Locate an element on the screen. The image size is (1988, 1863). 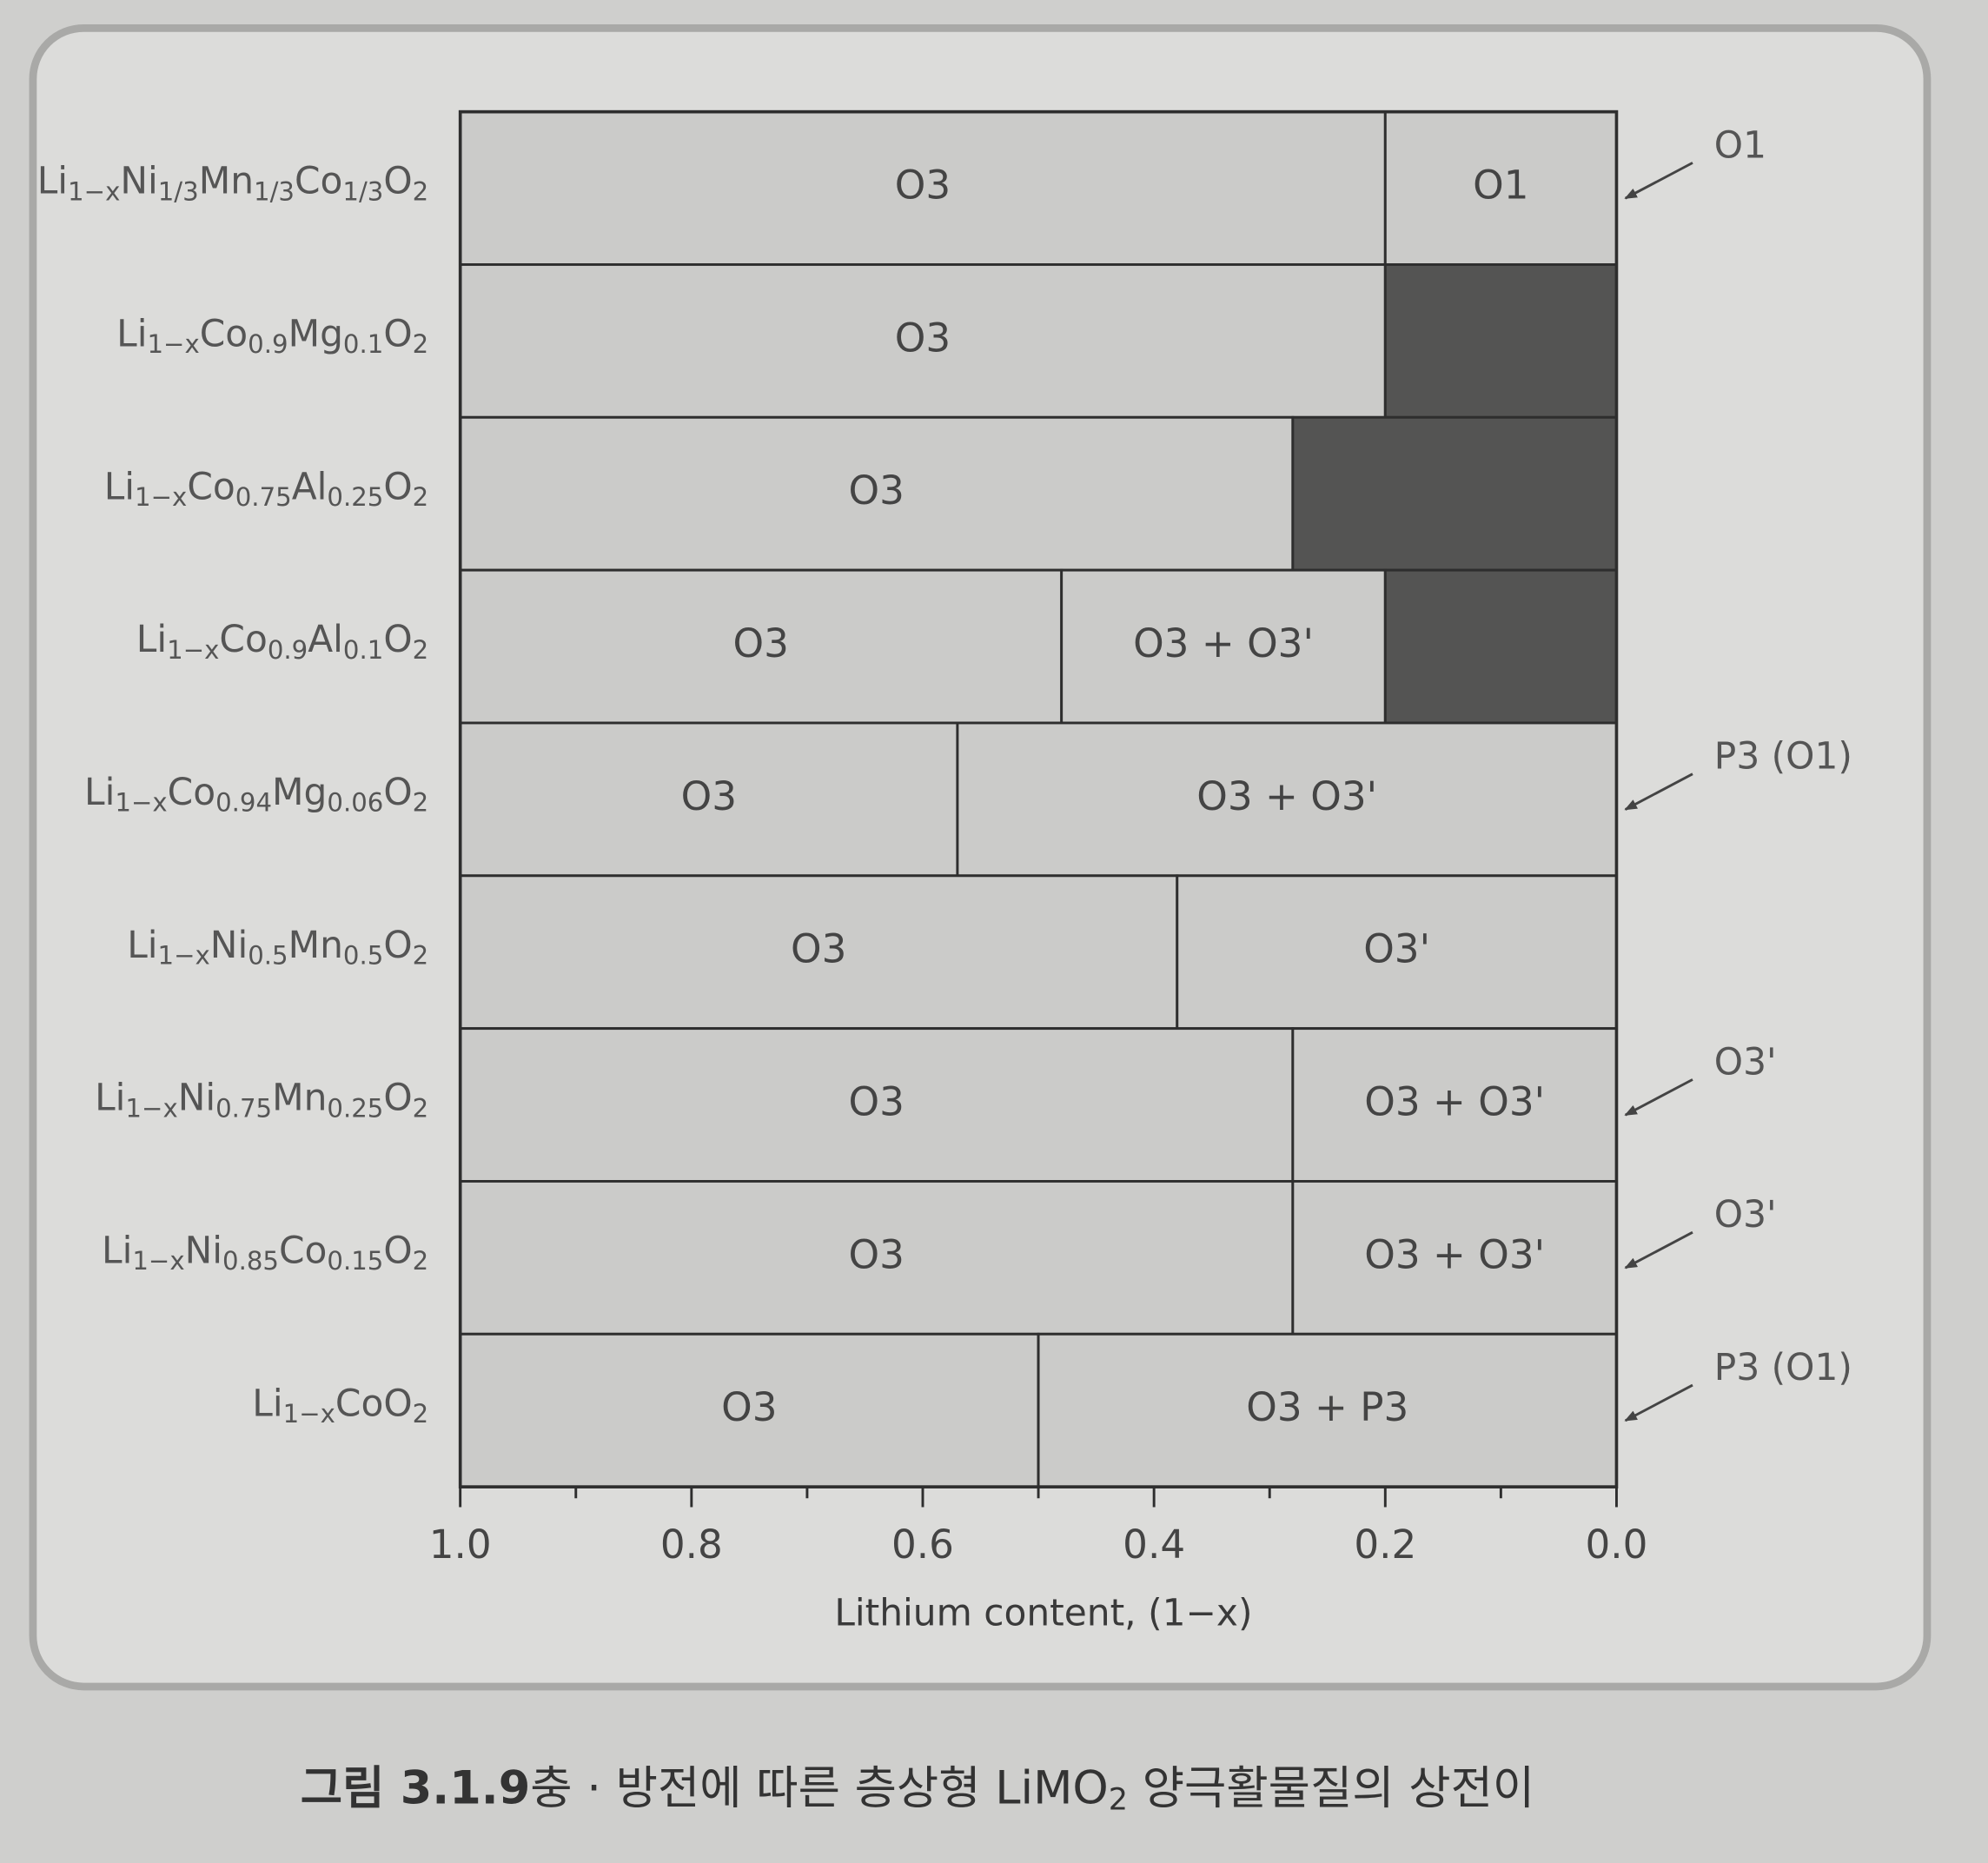
row-label: Li1−xNi0.5Mn0.5O2 is located at coordinates (277, 947).